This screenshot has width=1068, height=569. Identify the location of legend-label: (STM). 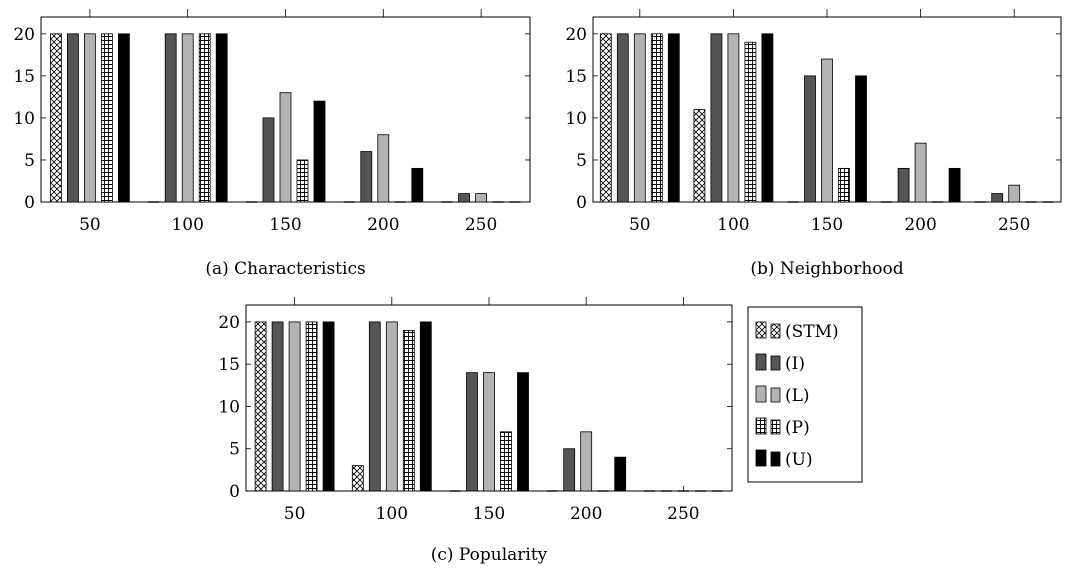
(812, 332).